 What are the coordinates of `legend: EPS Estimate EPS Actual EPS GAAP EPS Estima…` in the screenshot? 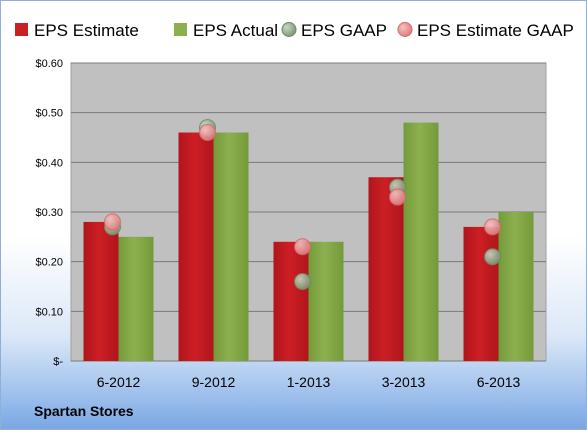 It's located at (294, 30).